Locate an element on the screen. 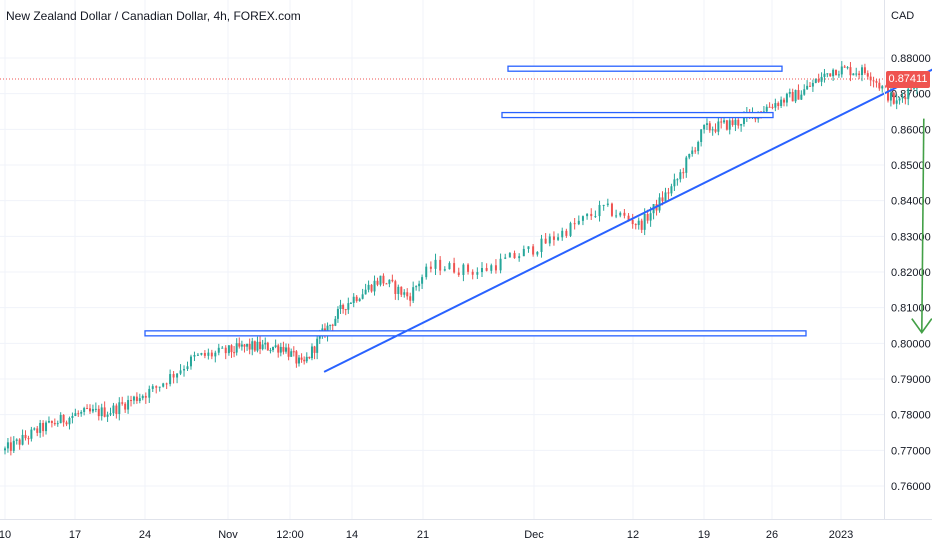 The image size is (932, 550). y-tick-label: 0.78000 is located at coordinates (911, 416).